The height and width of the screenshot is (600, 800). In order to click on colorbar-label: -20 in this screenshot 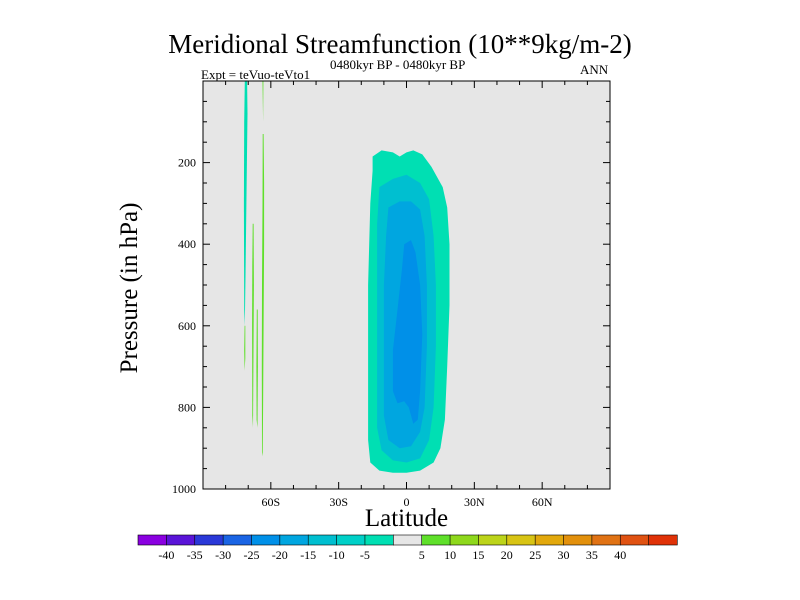, I will do `click(280, 555)`.